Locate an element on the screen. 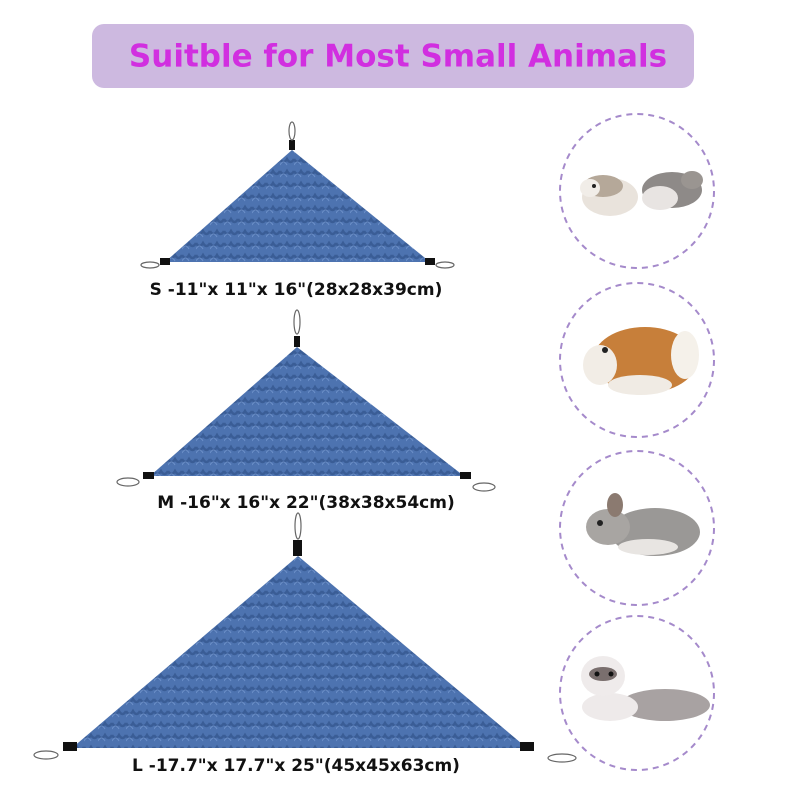 The height and width of the screenshot is (800, 800). animal-hamster-rat is located at coordinates (637, 191).